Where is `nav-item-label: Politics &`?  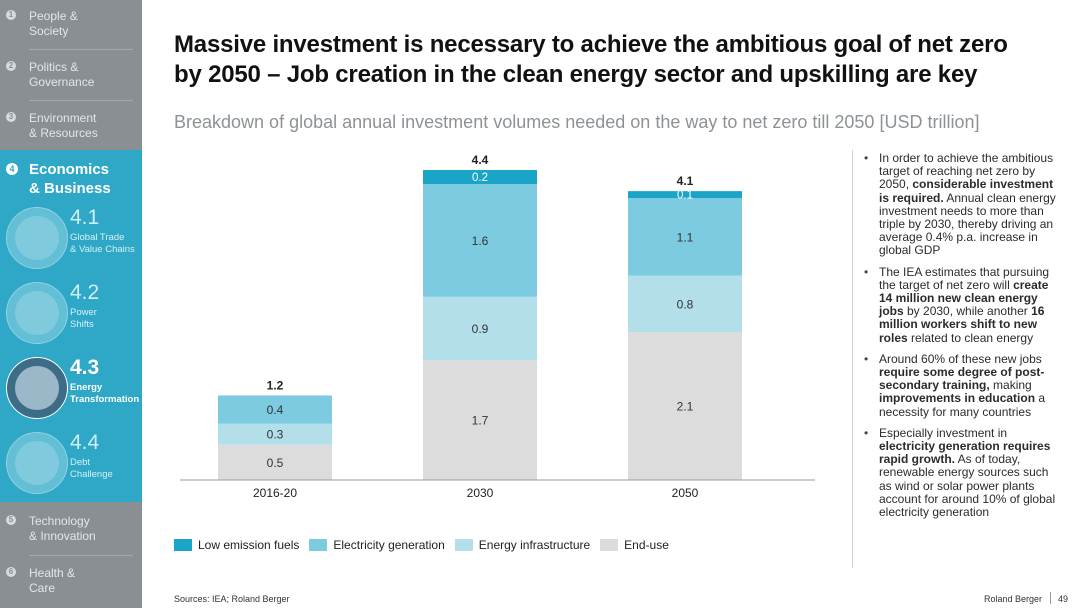
nav-item-label: Politics & is located at coordinates (54, 67).